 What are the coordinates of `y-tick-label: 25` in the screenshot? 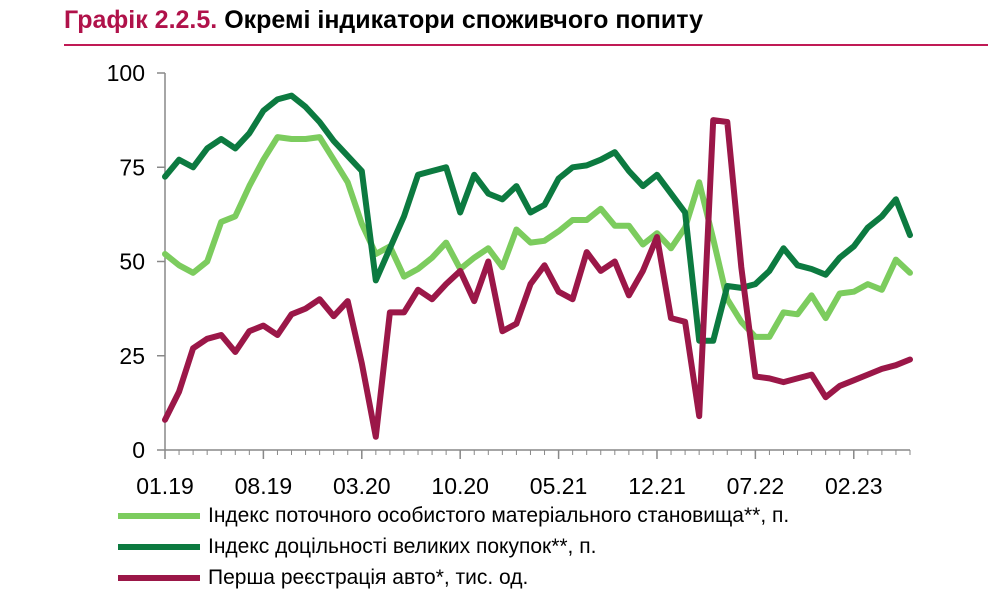 It's located at (132, 356).